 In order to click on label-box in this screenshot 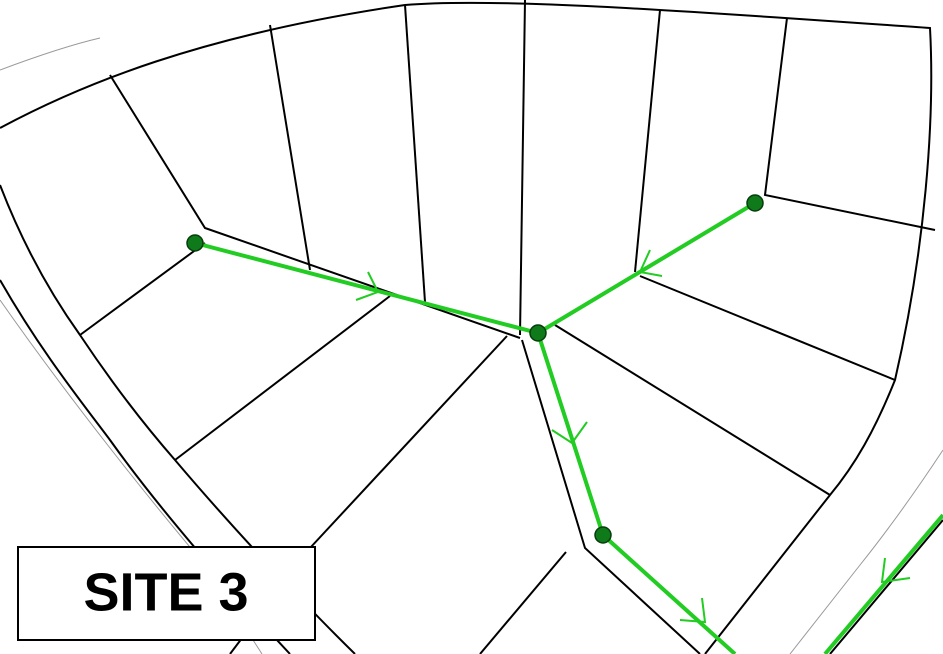, I will do `click(166, 593)`.